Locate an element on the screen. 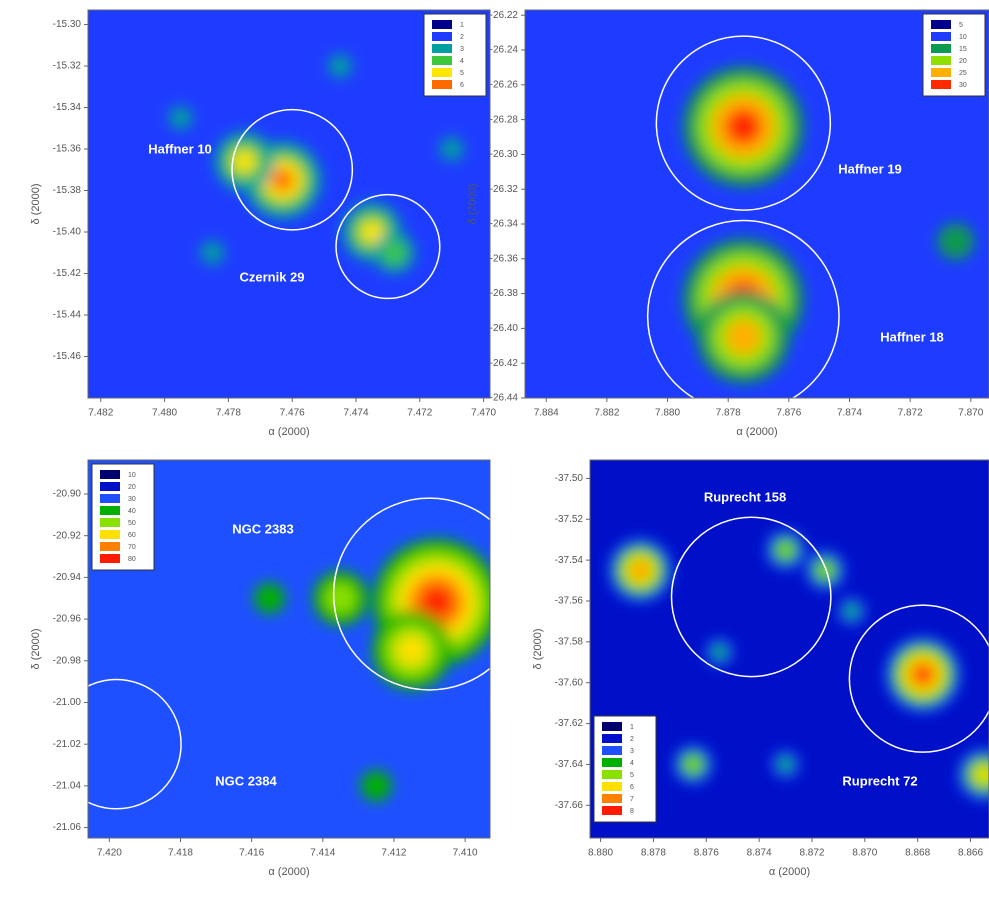 This screenshot has width=989, height=899. x-tick-label: 7.420 is located at coordinates (109, 853).